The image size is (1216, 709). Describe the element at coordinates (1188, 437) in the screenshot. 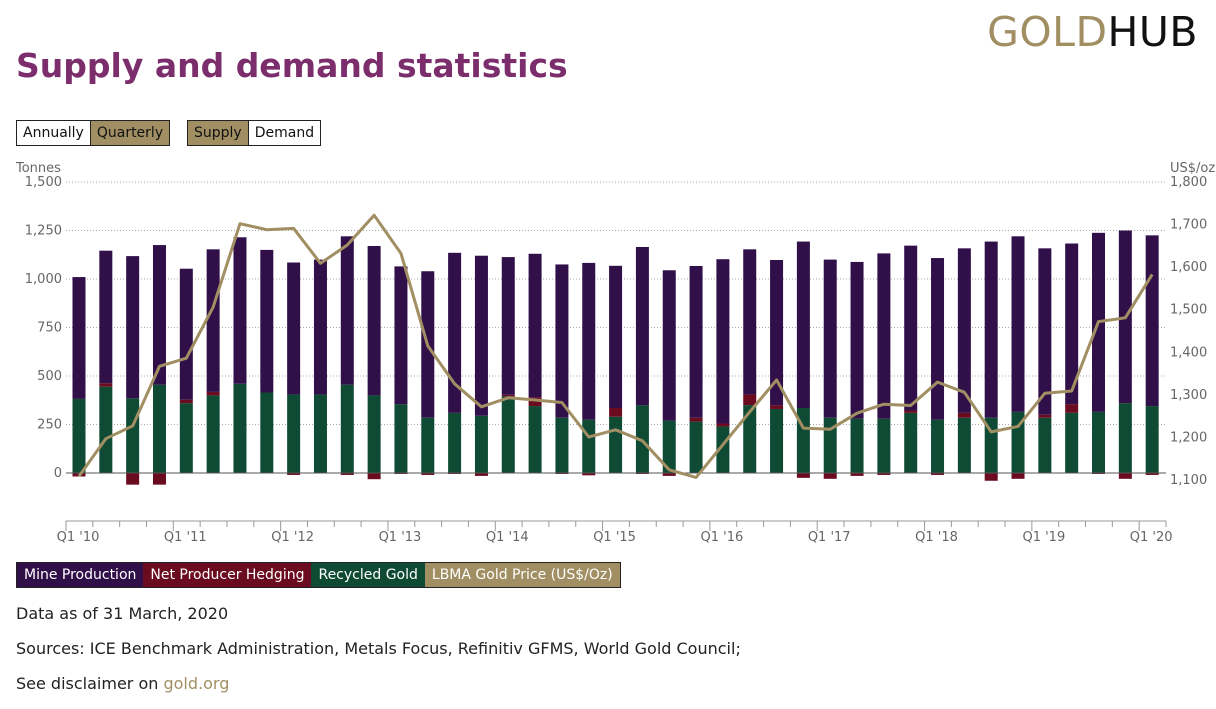

I see `y2-tick-label: 1,200` at that location.